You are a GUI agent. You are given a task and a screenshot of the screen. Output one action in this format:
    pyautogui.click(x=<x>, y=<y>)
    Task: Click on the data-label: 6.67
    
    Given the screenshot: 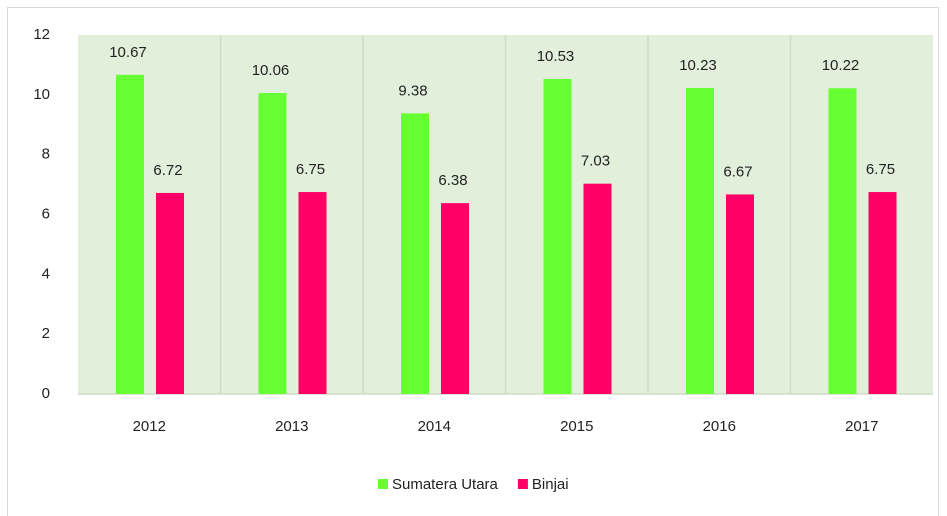 What is the action you would take?
    pyautogui.click(x=737, y=171)
    